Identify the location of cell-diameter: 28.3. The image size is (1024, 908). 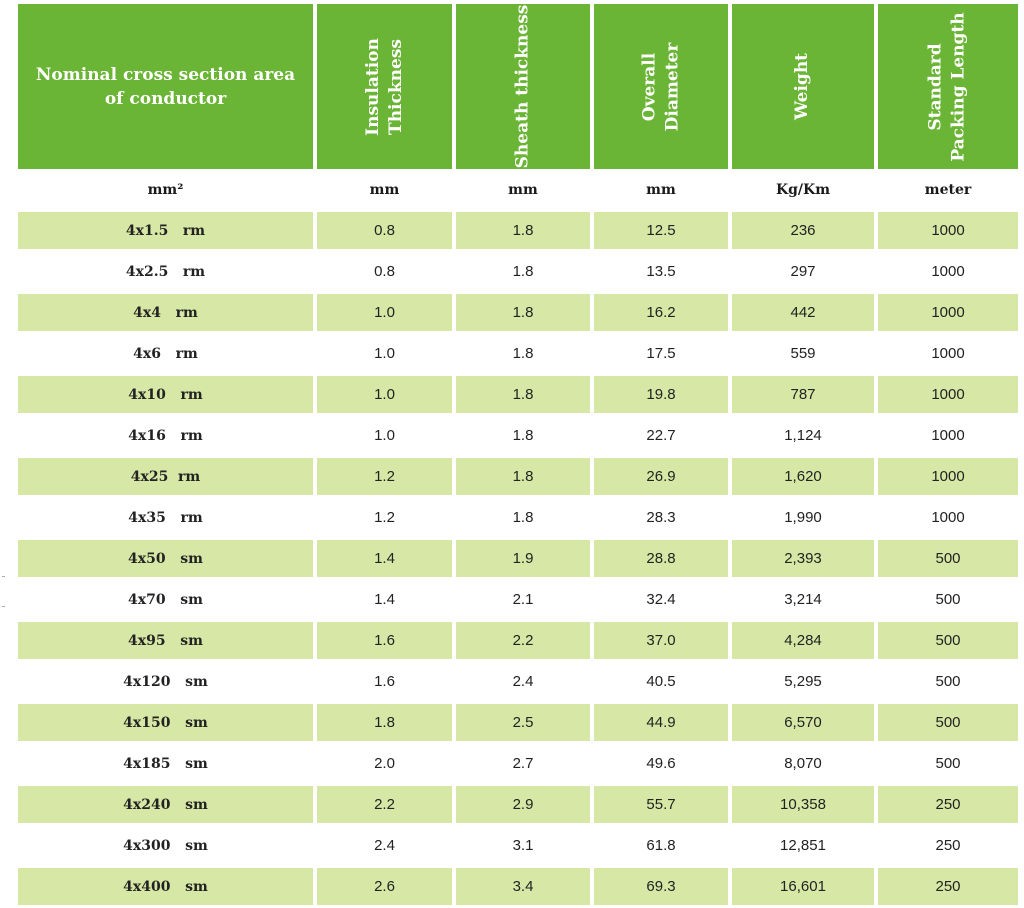
(661, 517).